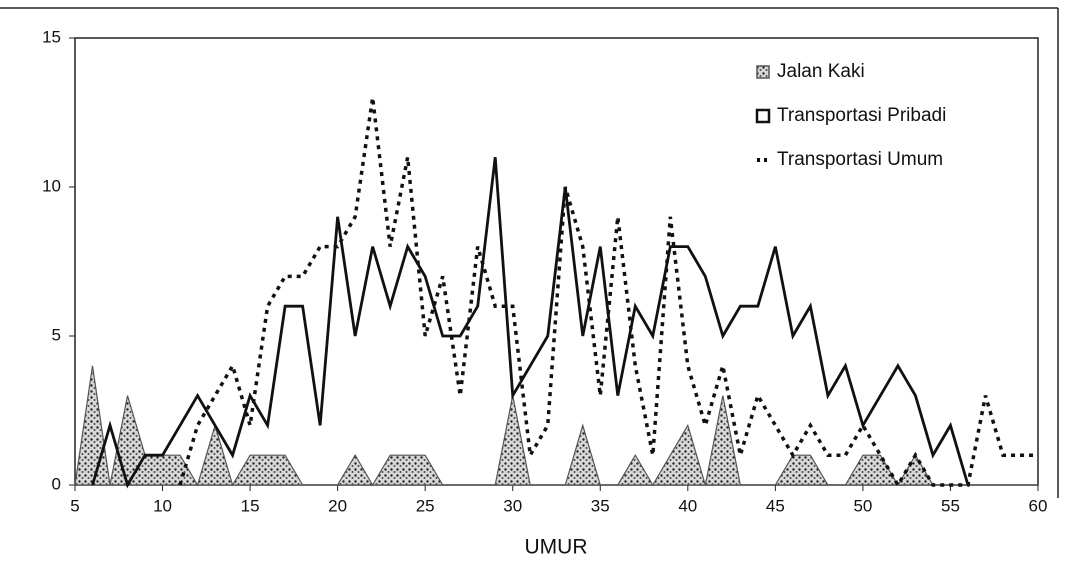 Image resolution: width=1066 pixels, height=562 pixels. I want to click on x-tick-label: 30, so click(512, 505).